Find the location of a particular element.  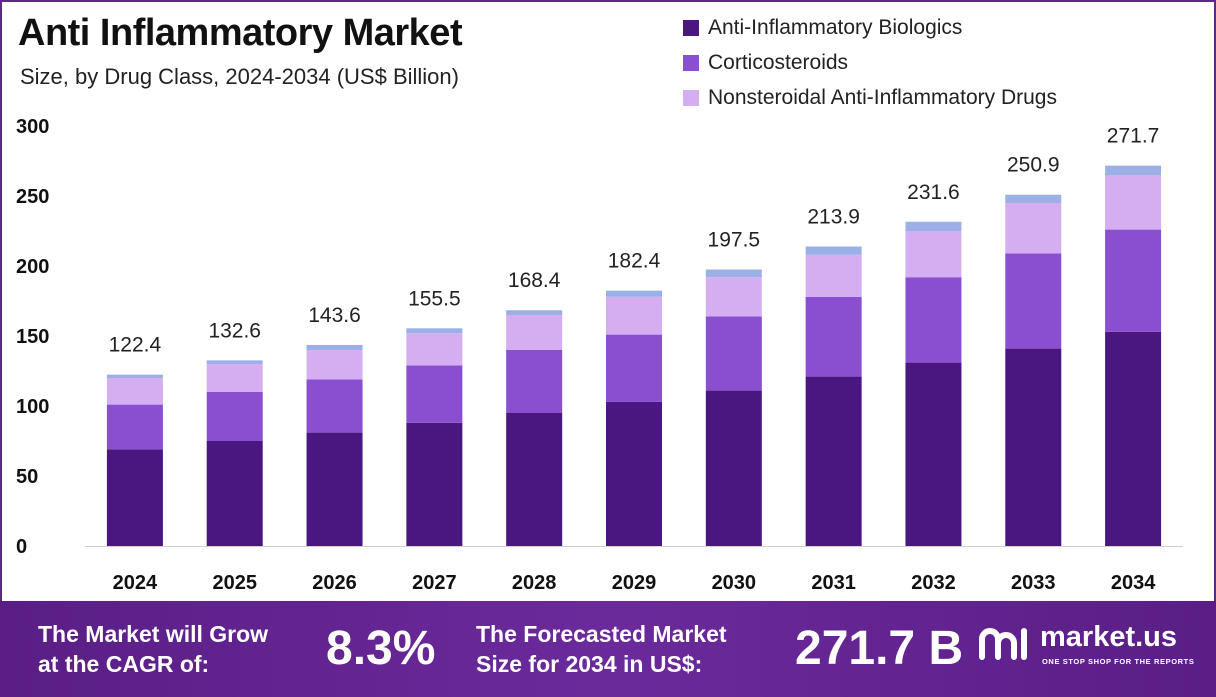

bar-total-label: 132.6 is located at coordinates (234, 330).